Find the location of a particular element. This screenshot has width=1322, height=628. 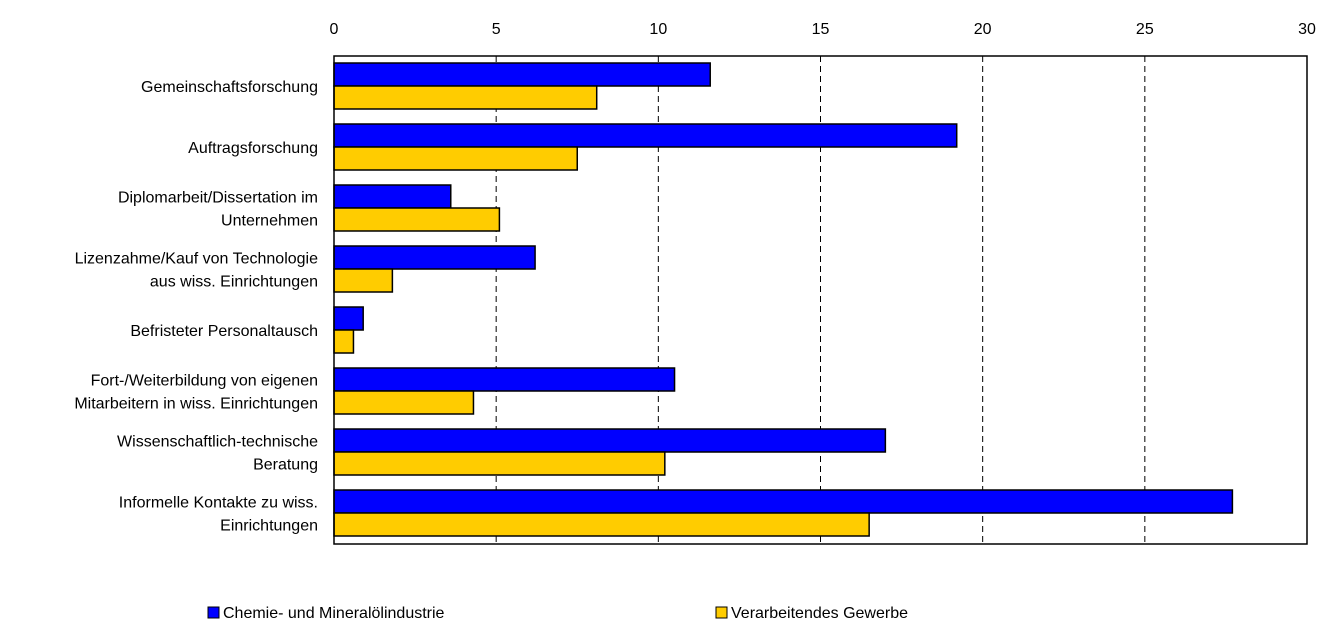

legend-label: Verarbeitendes Gewerbe is located at coordinates (819, 613).